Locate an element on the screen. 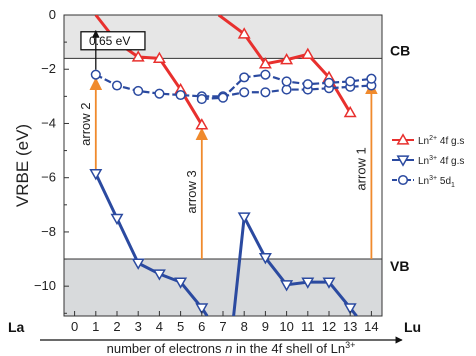 The height and width of the screenshot is (356, 476). x-tick-label: 13 is located at coordinates (350, 326).